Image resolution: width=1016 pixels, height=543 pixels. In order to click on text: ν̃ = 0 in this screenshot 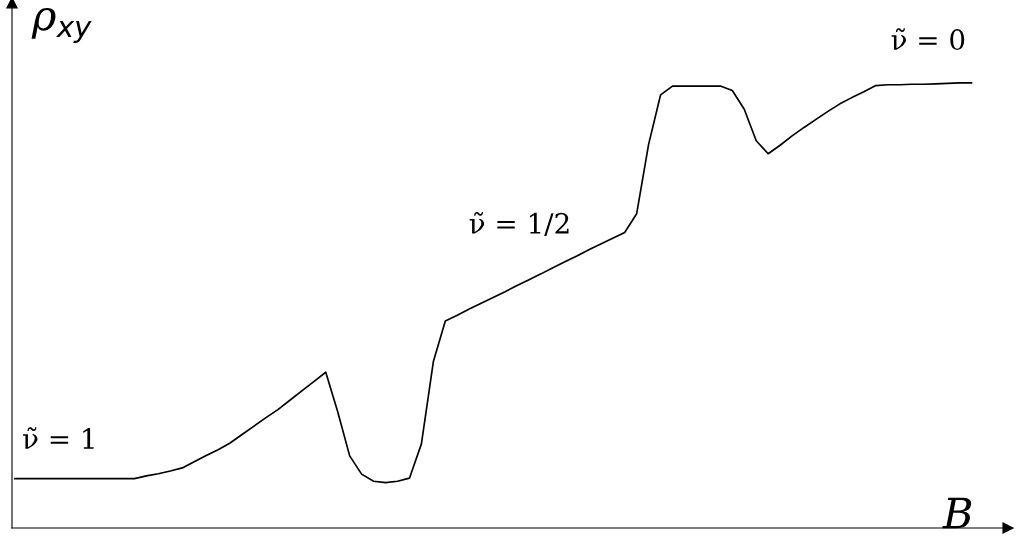, I will do `click(928, 39)`.